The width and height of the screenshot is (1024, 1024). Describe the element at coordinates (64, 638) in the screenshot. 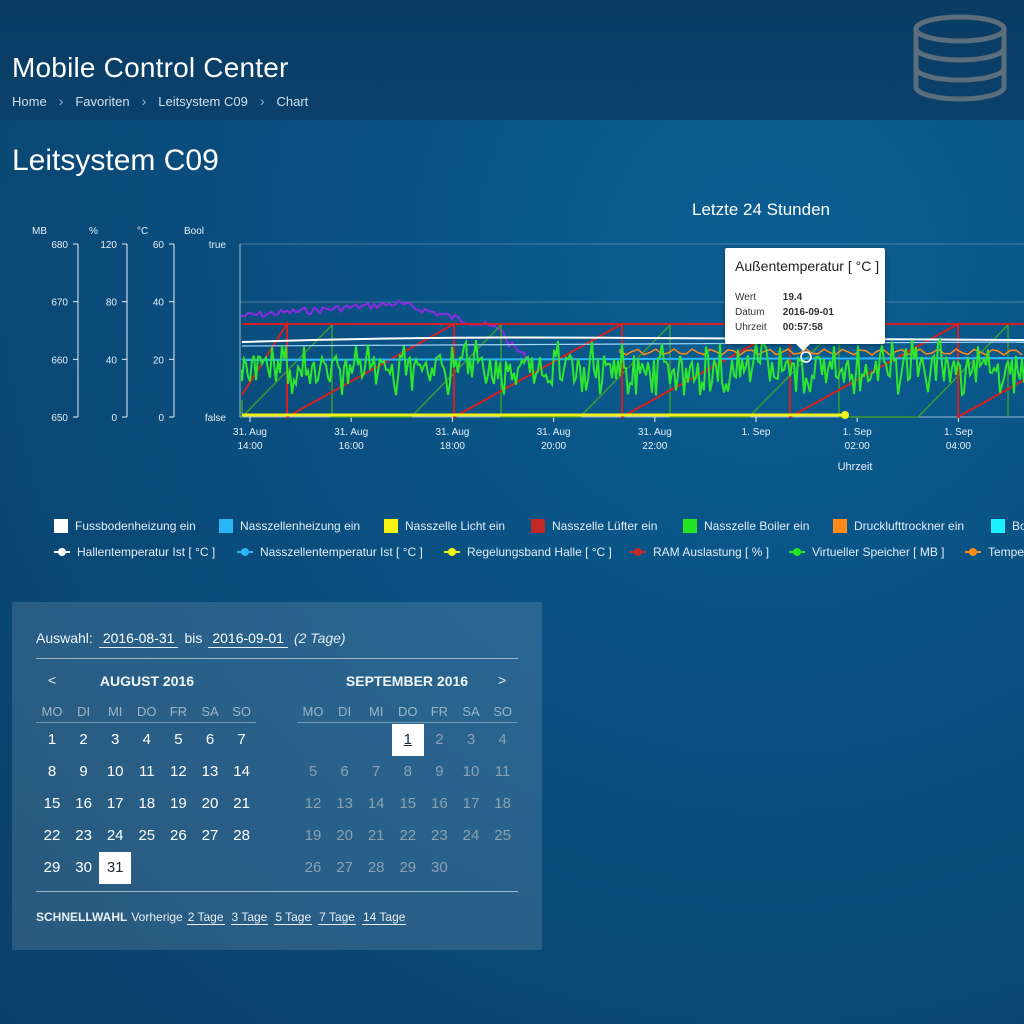

I see `selection-label: Auswahl:` at that location.